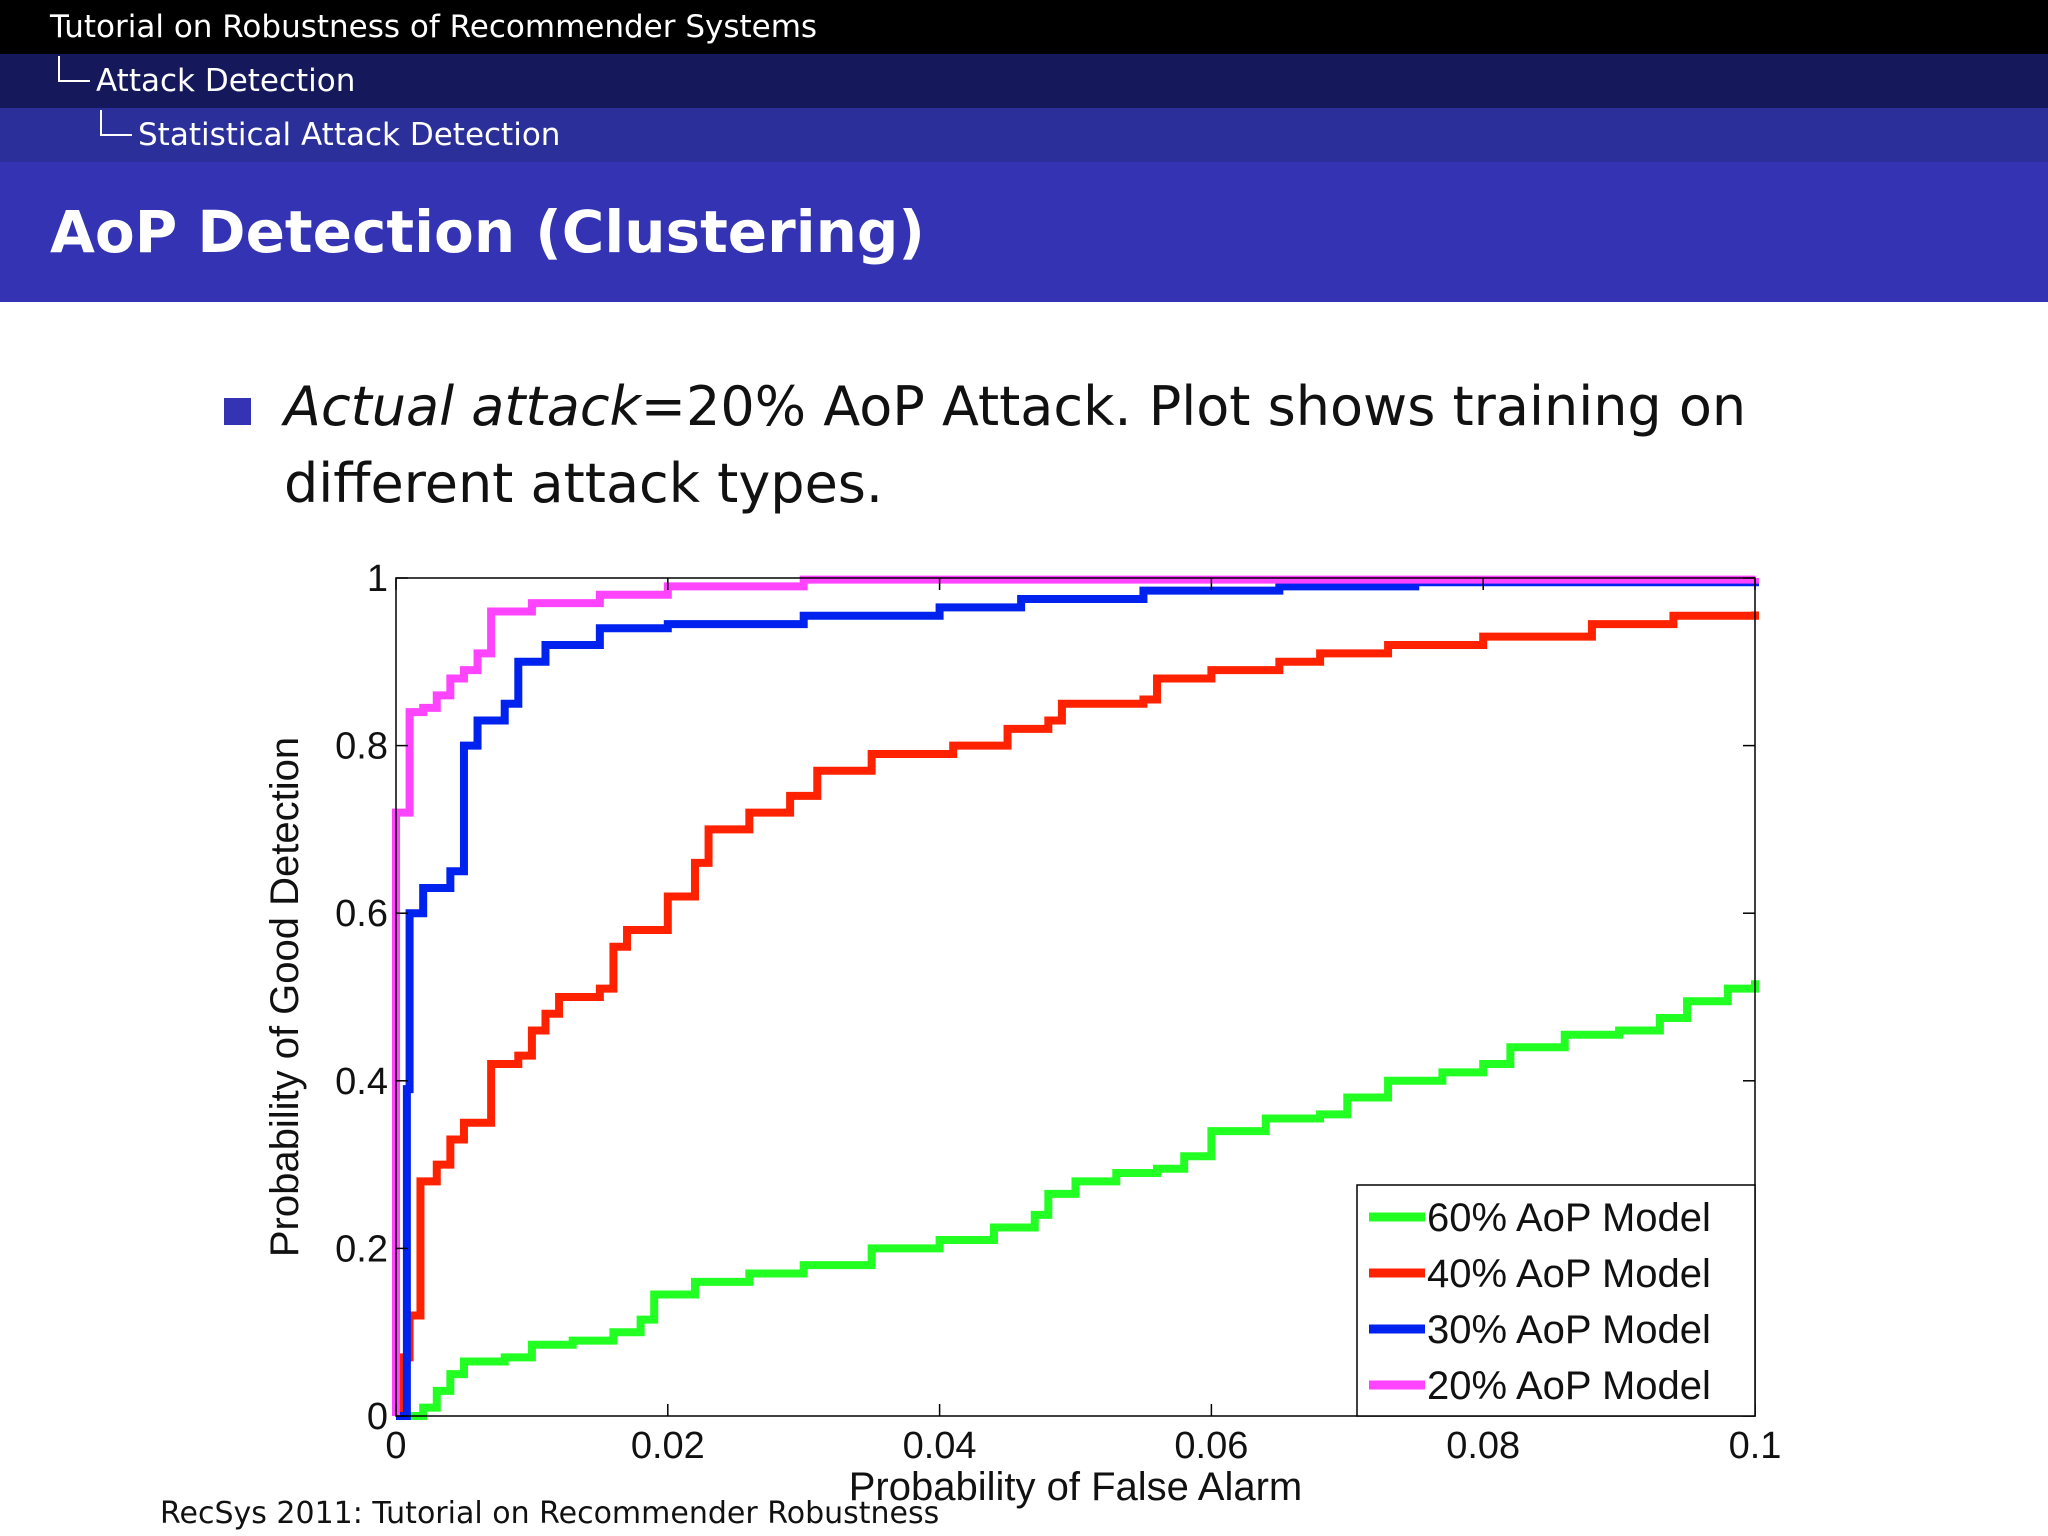 Image resolution: width=2048 pixels, height=1536 pixels. I want to click on header-subsection-bar: Attack Detection, so click(1024, 81).